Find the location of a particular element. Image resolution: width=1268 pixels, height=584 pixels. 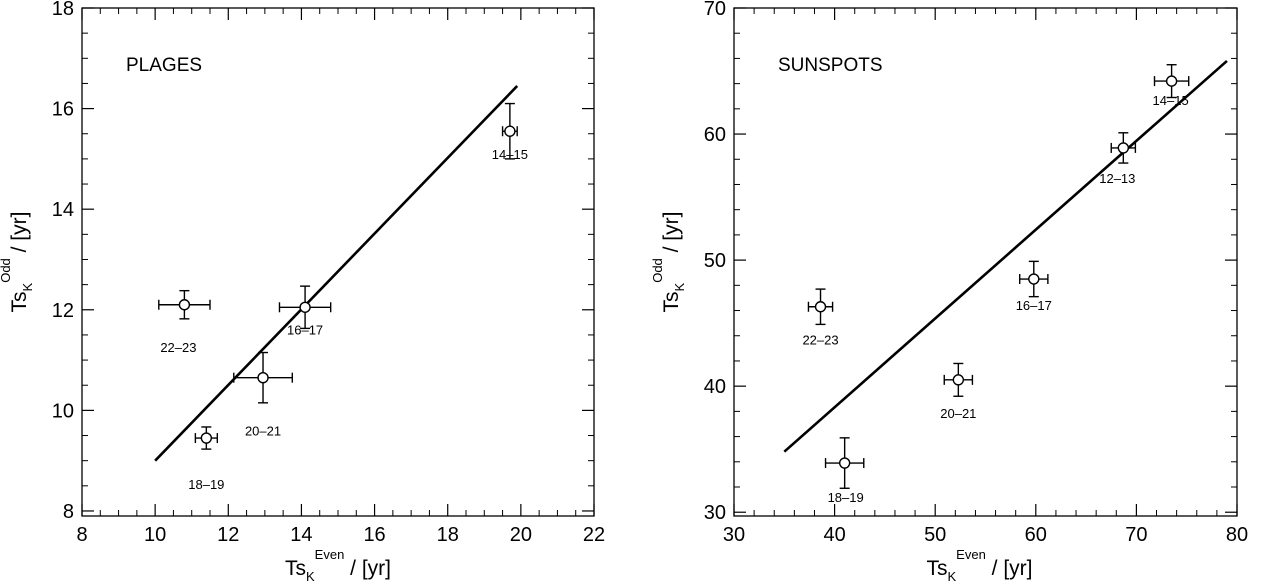

x-tick-label: 16 is located at coordinates (374, 535).